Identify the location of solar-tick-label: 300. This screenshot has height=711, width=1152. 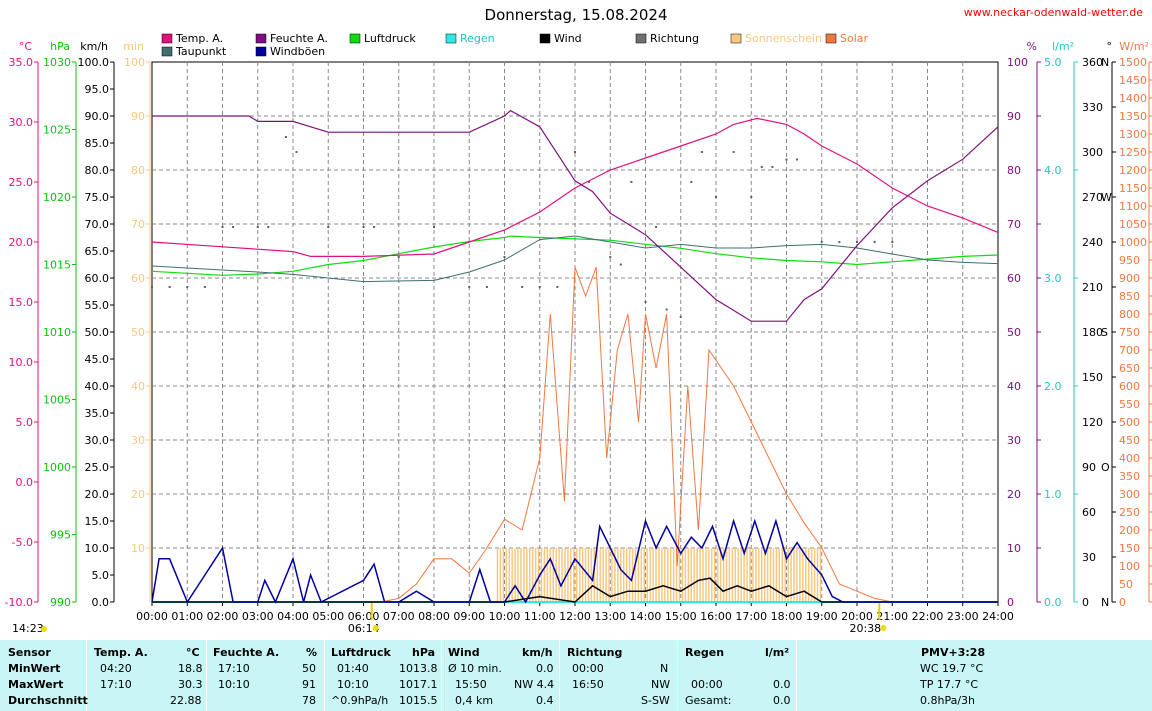
(1129, 494).